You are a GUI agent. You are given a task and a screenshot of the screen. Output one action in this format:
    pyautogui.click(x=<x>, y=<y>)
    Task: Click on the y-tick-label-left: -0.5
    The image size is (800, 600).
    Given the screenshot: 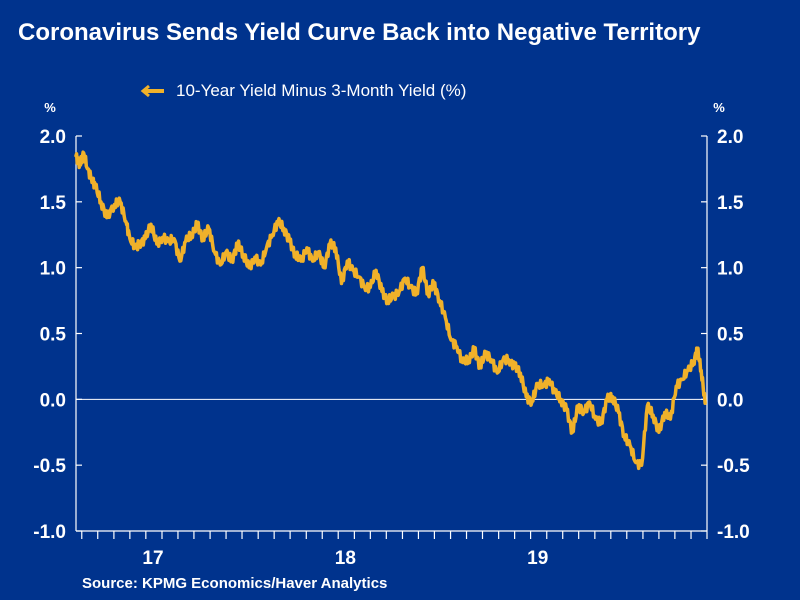 What is the action you would take?
    pyautogui.click(x=49, y=466)
    